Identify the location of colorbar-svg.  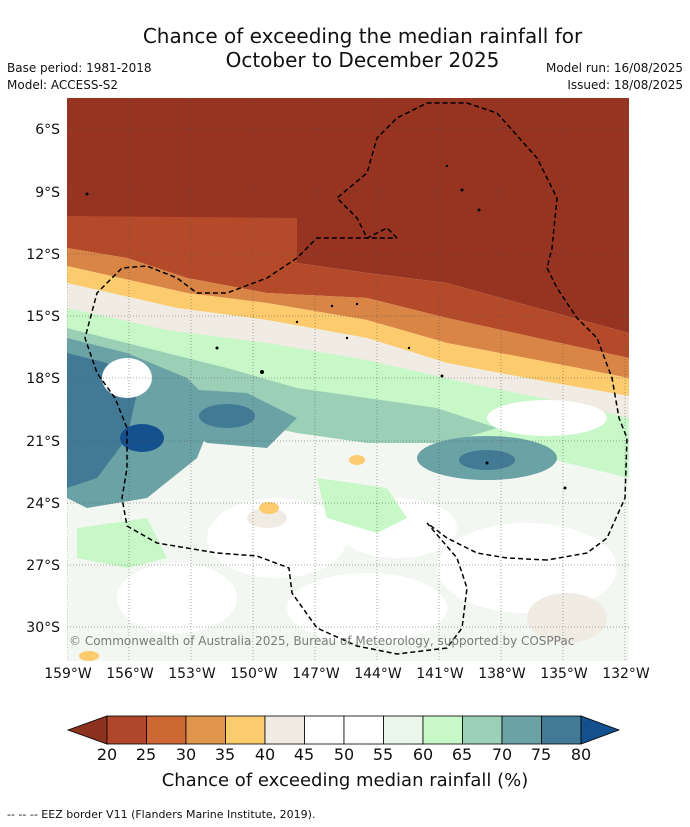
(343, 730).